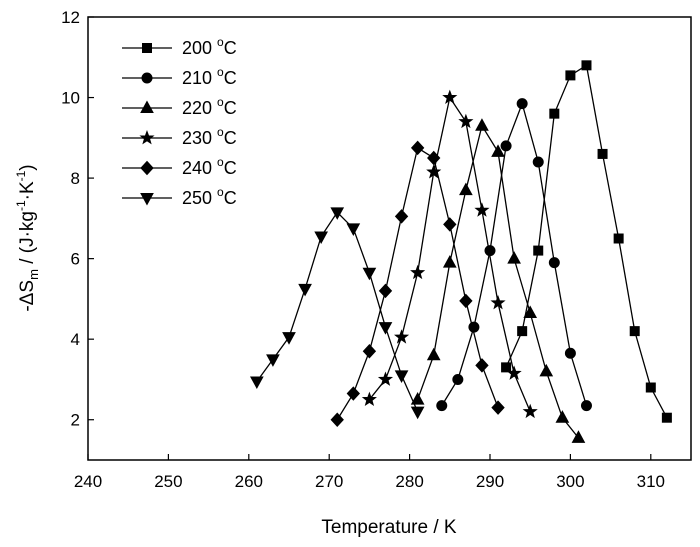 This screenshot has width=700, height=547. What do you see at coordinates (27, 240) in the screenshot?
I see `y-title-unit-a: / (J·kg` at bounding box center [27, 240].